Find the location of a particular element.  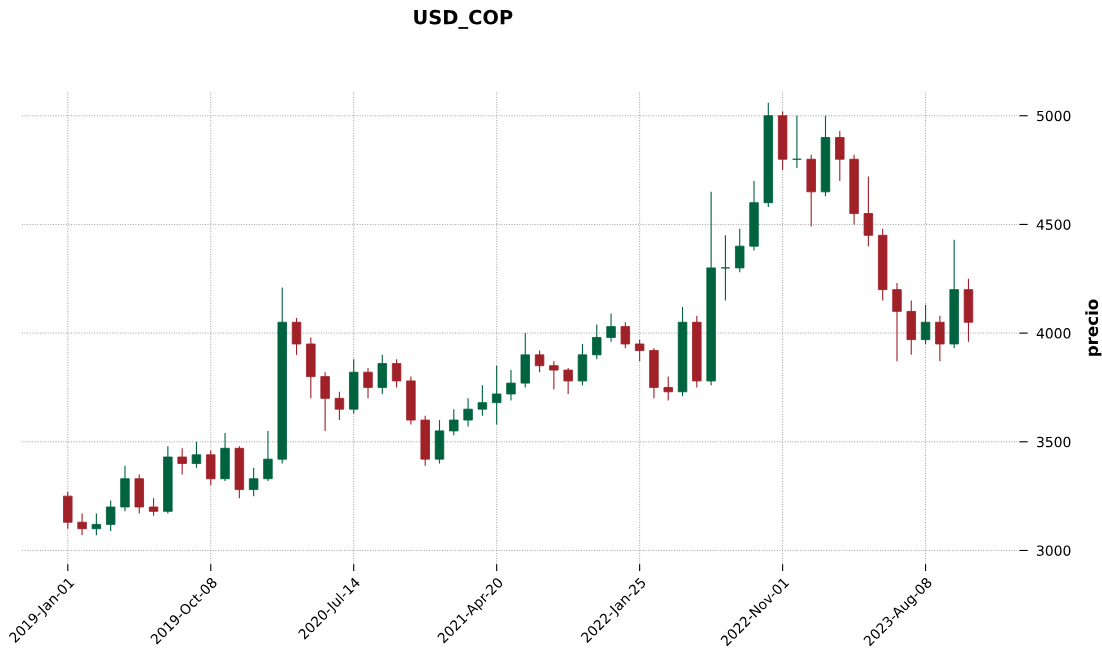

y-tick-label: 3500 is located at coordinates (1054, 442).